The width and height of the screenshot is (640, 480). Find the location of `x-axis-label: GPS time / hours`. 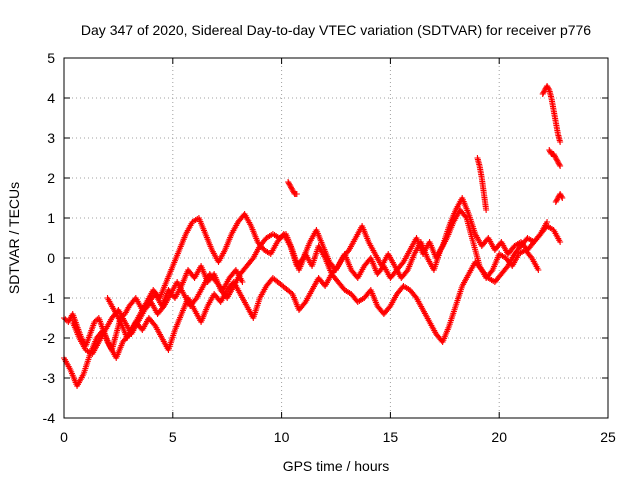

x-axis-label: GPS time / hours is located at coordinates (336, 466).